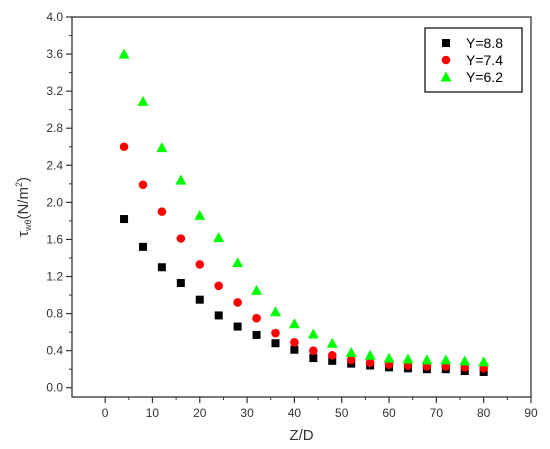 The image size is (550, 449). I want to click on x-tick-label: 0, so click(105, 413).